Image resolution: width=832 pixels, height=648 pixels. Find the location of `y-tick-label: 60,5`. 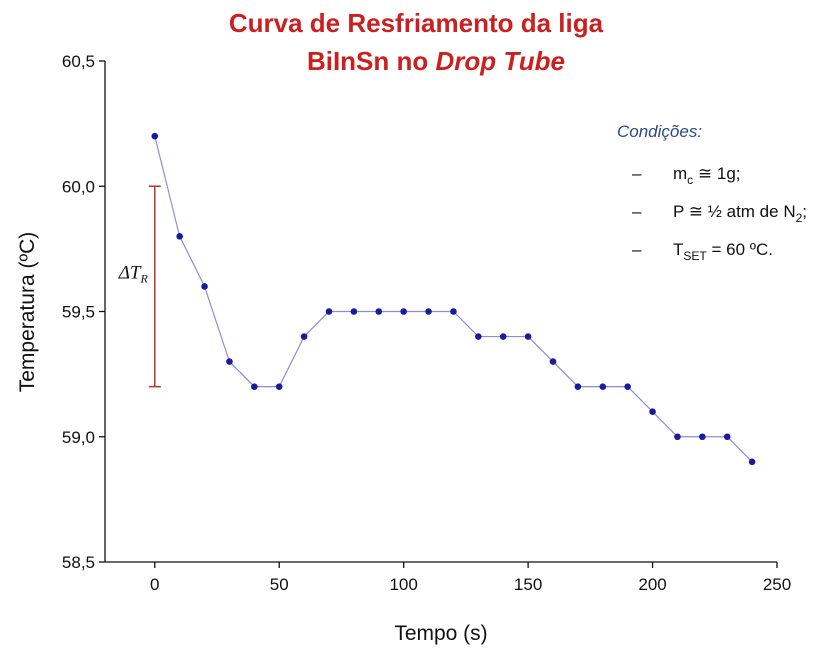

y-tick-label: 60,5 is located at coordinates (78, 61).